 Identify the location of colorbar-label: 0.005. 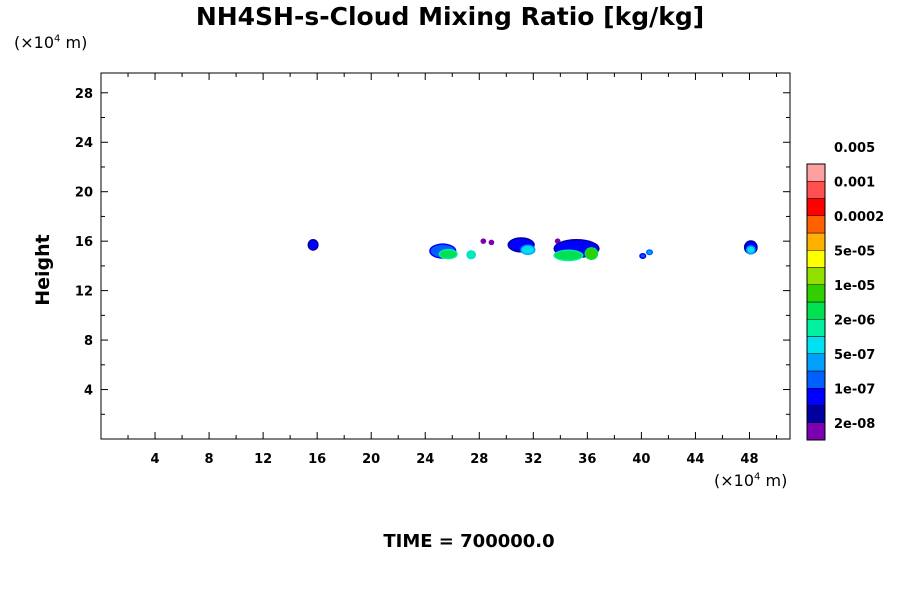
(854, 148).